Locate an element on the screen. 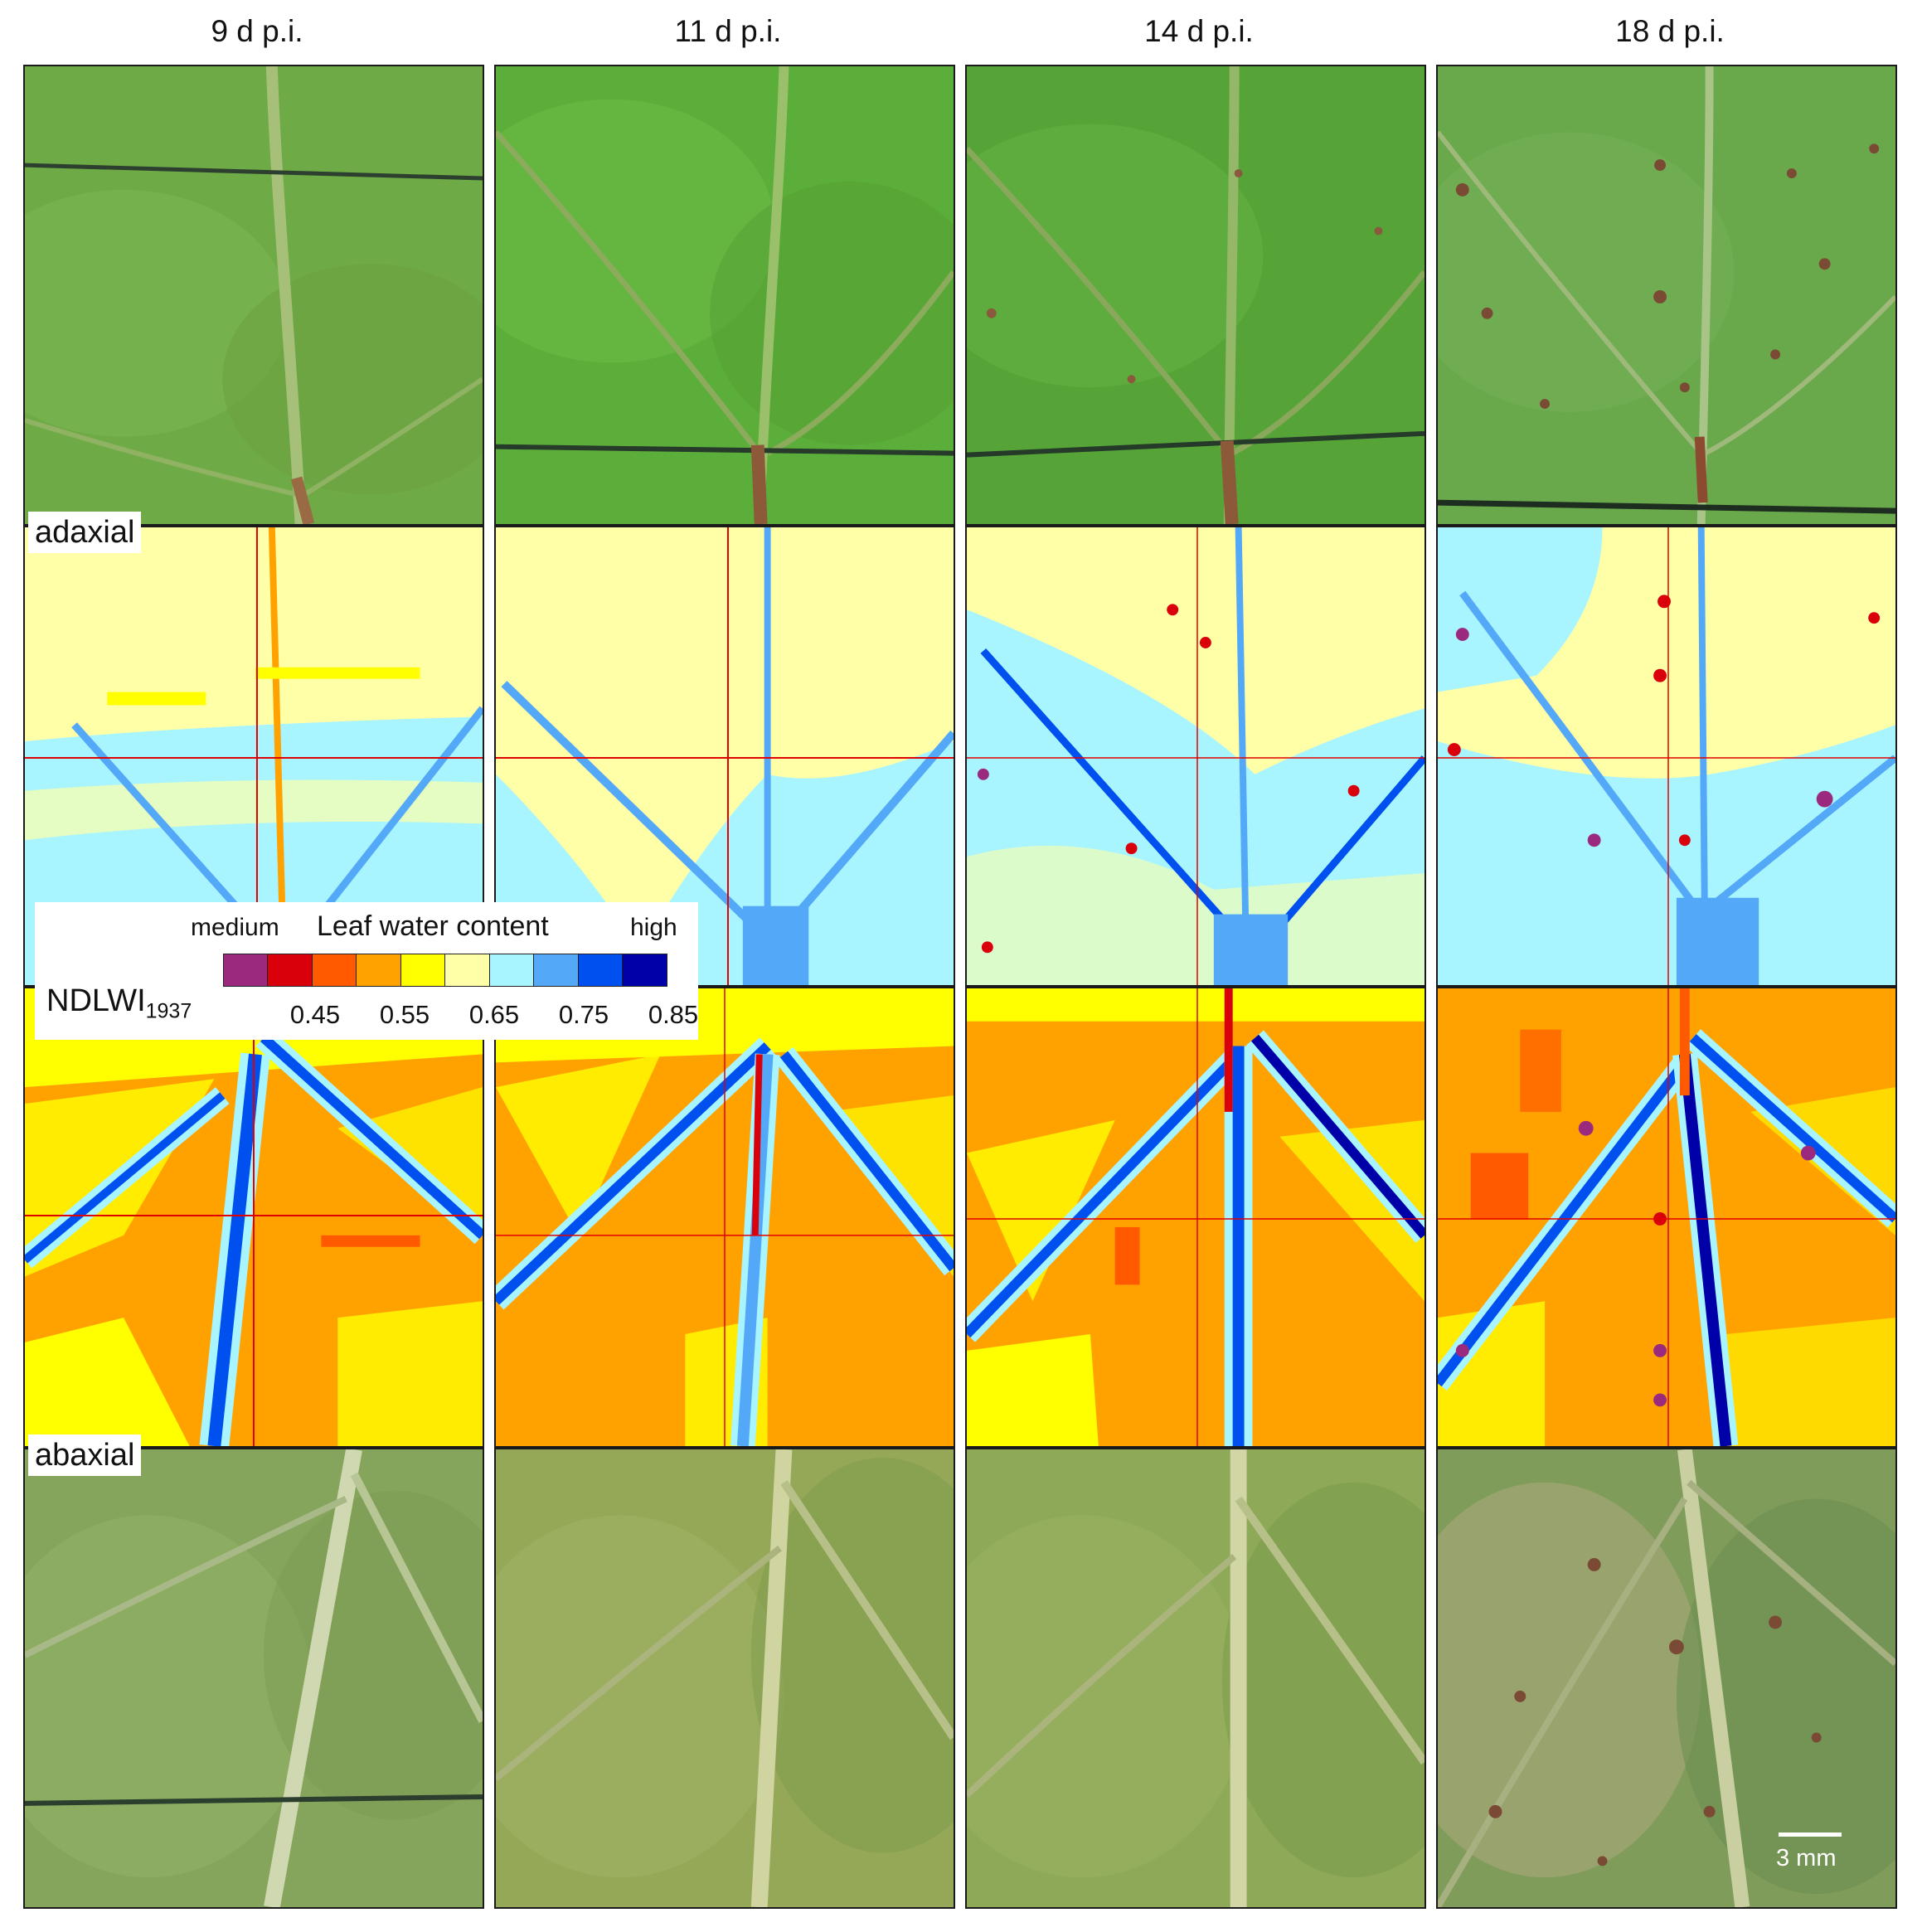 The width and height of the screenshot is (1922, 1932). abaxial-photo-18dpi is located at coordinates (1666, 1678).